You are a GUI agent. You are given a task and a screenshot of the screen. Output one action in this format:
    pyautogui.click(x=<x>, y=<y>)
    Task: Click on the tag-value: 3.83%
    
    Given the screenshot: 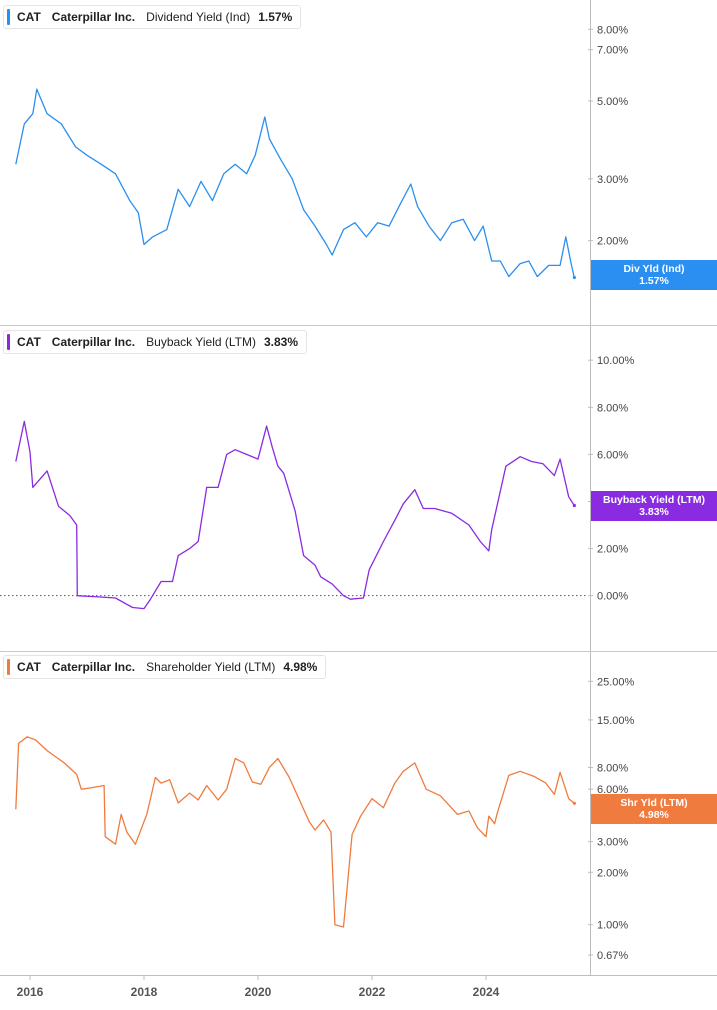 What is the action you would take?
    pyautogui.click(x=654, y=512)
    